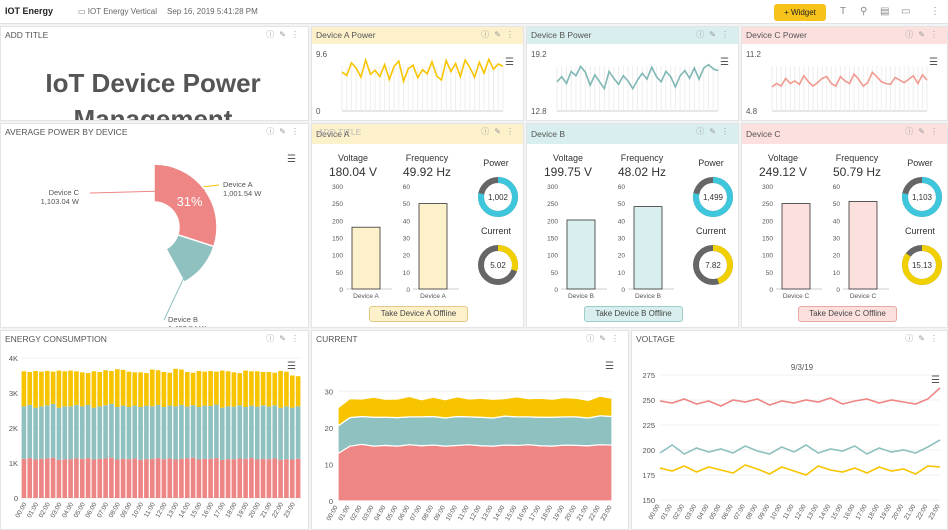  I want to click on take-device-offline-button: Take Device C Offline, so click(847, 314).